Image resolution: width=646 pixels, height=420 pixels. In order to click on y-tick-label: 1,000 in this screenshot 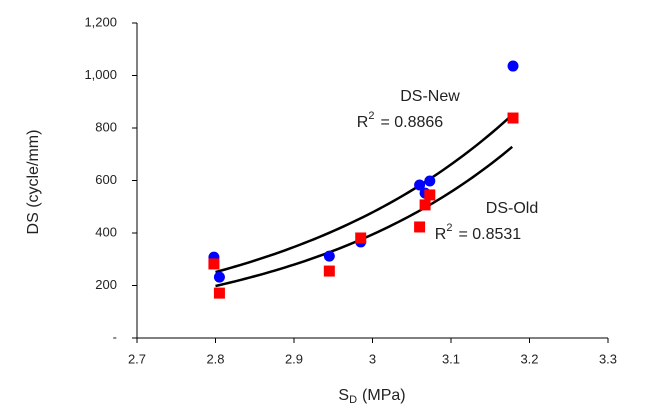, I will do `click(100, 74)`.